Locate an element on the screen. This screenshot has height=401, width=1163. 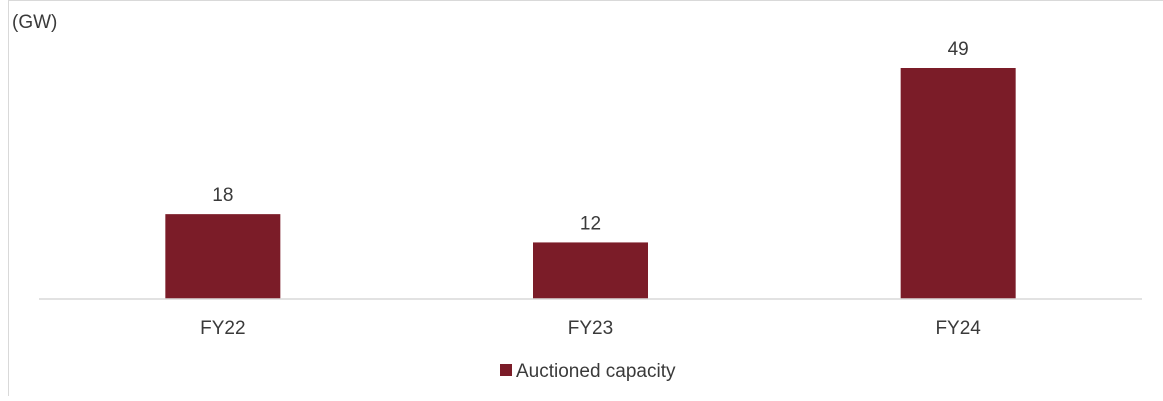
bar-fy23 is located at coordinates (590, 270).